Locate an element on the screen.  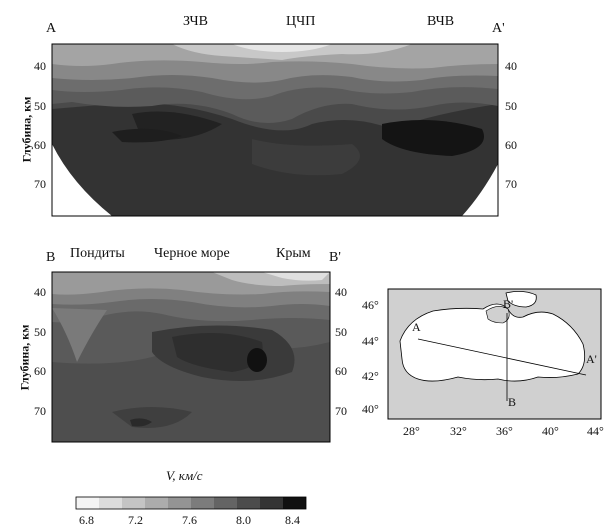
colorbar-tick-6-8: 6.8 is located at coordinates (86, 520).